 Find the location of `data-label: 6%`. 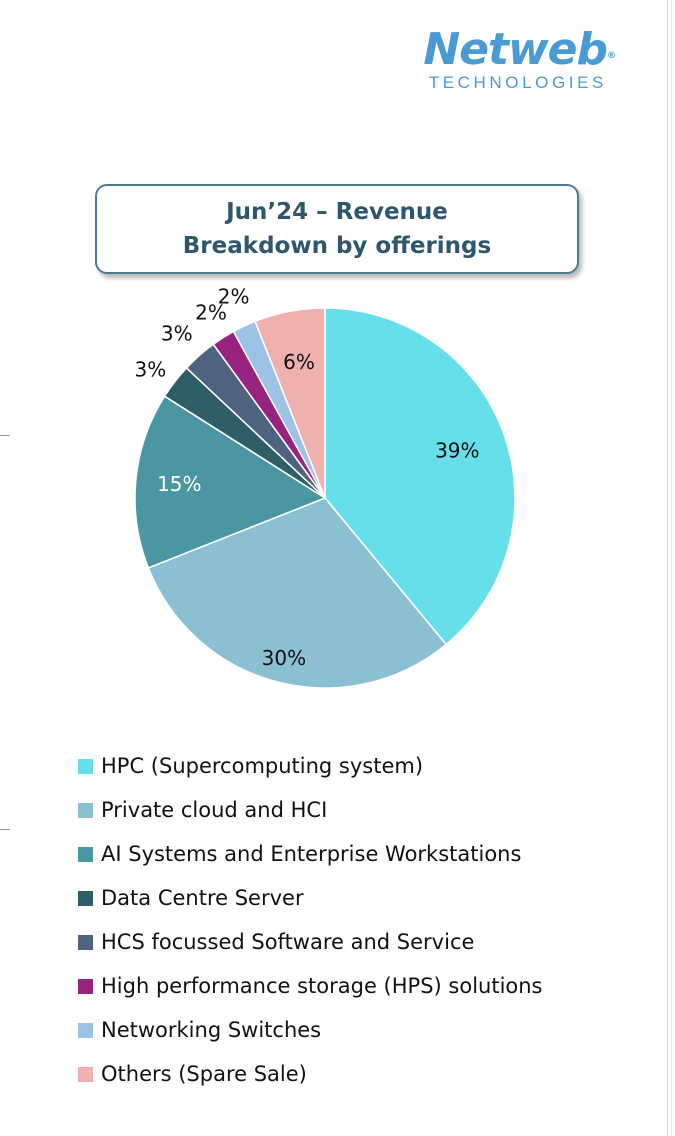

data-label: 6% is located at coordinates (299, 362).